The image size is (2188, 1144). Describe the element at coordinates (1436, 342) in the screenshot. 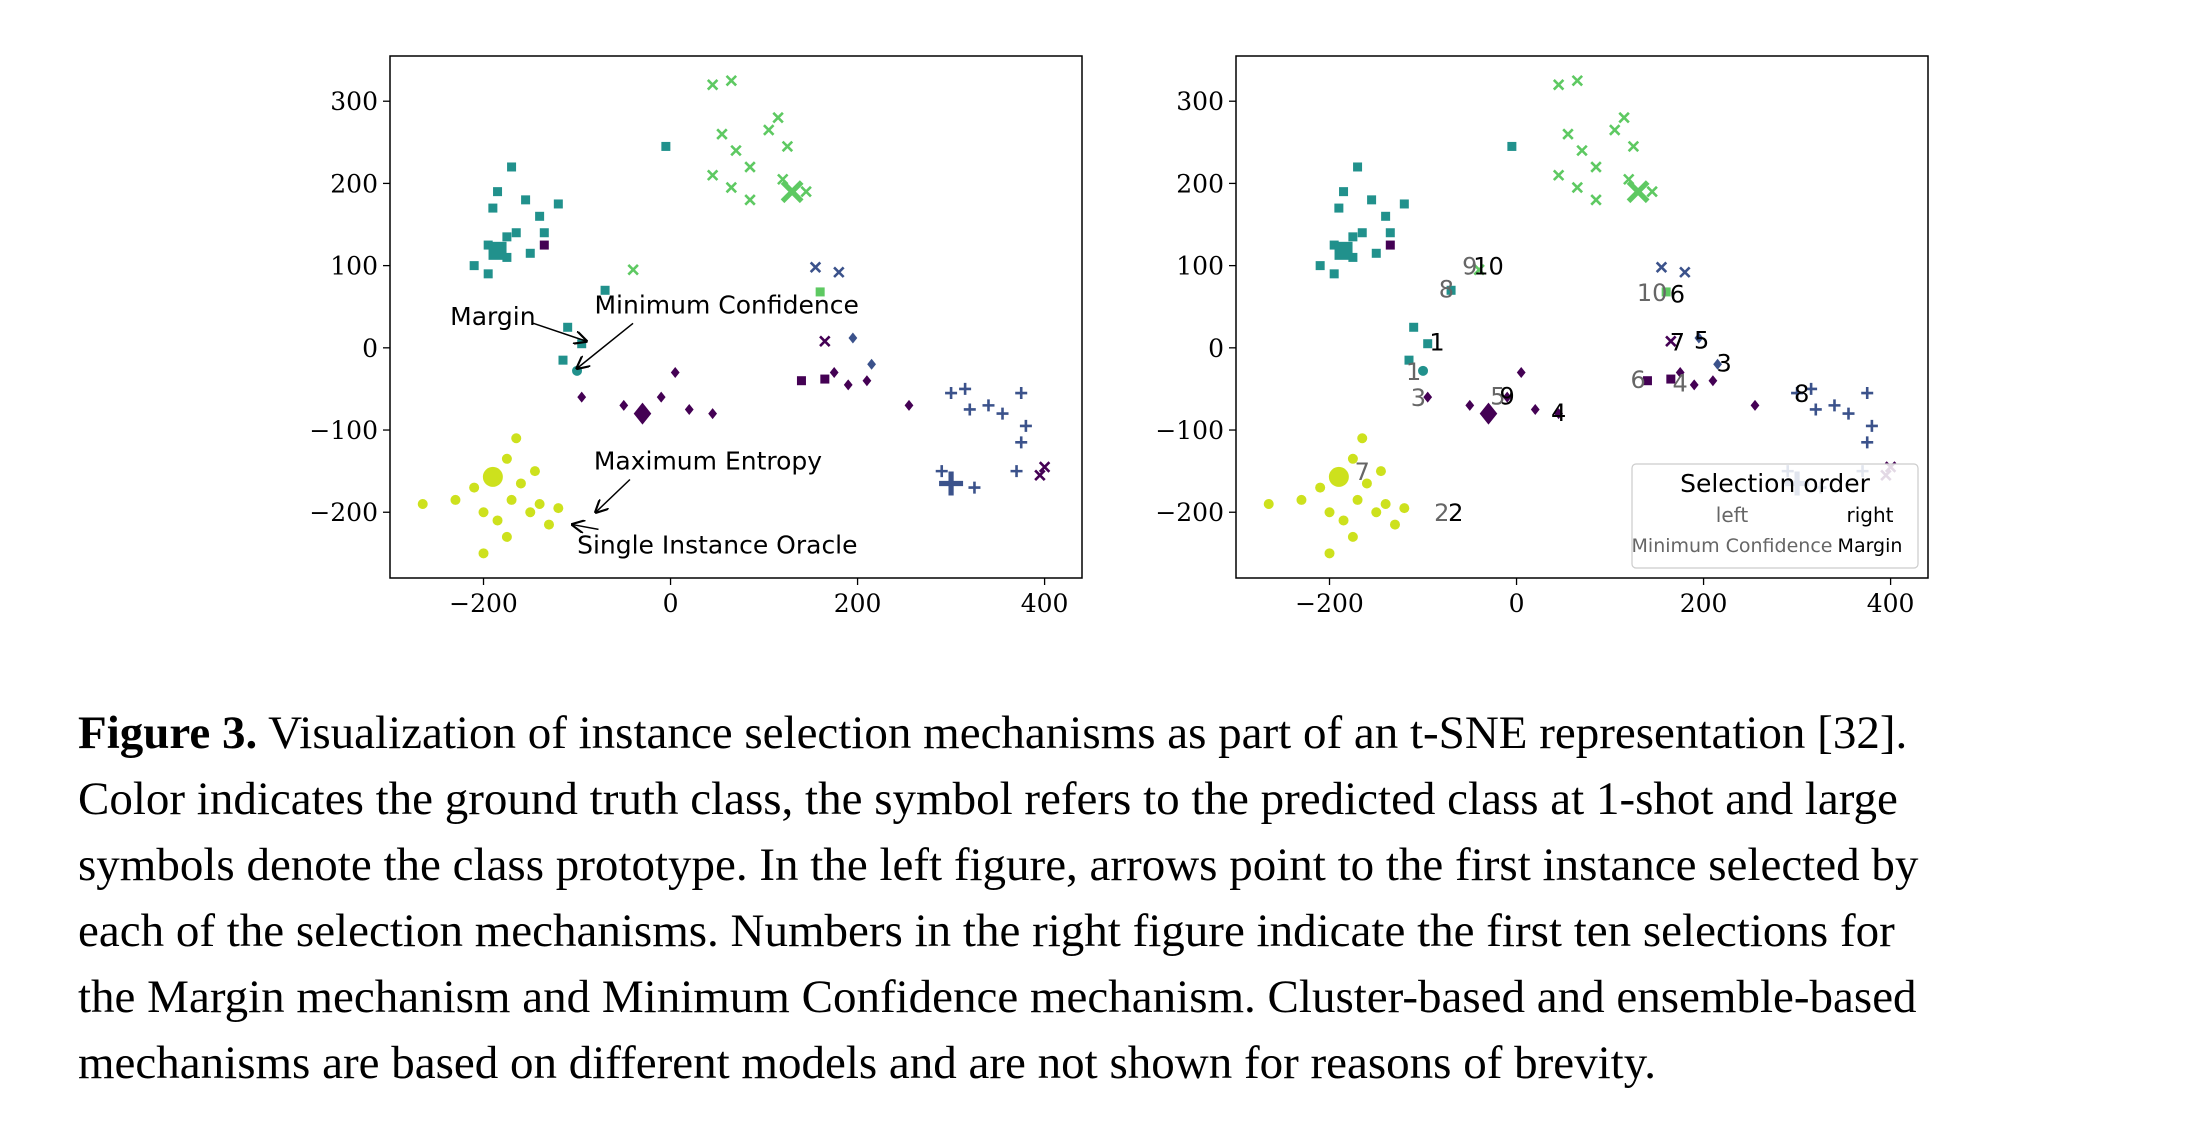

I see `selection-number-right: 1` at that location.